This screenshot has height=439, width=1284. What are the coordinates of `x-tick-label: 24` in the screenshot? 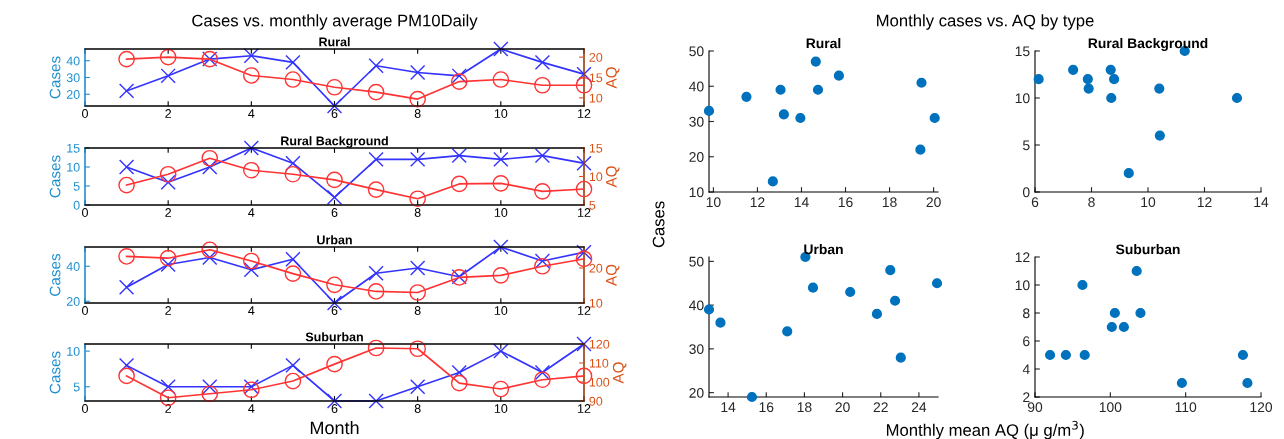 It's located at (919, 407).